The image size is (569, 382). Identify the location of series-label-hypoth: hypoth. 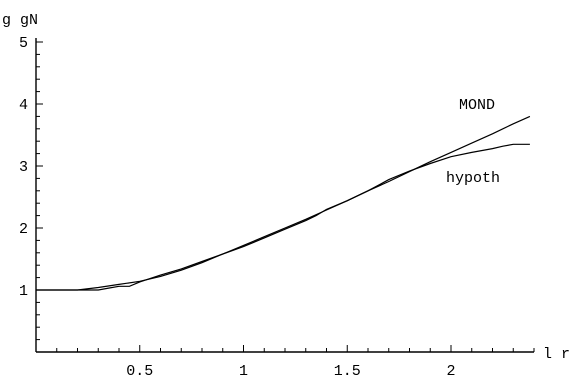
(473, 178).